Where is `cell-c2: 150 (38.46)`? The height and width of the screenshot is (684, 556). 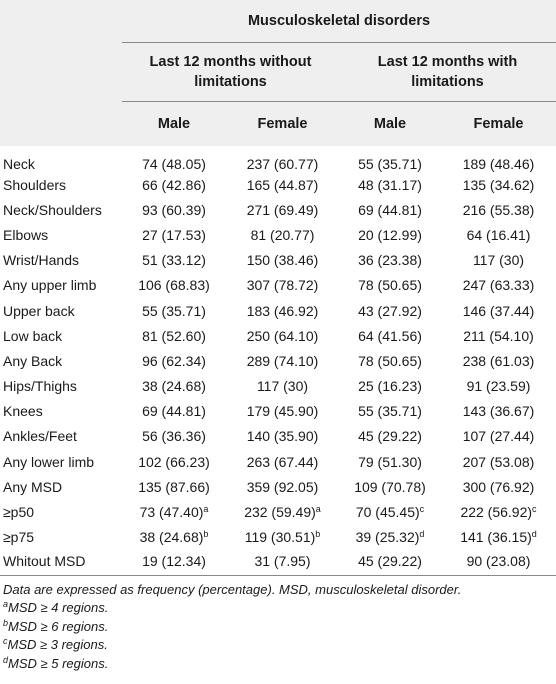 cell-c2: 150 (38.46) is located at coordinates (282, 260).